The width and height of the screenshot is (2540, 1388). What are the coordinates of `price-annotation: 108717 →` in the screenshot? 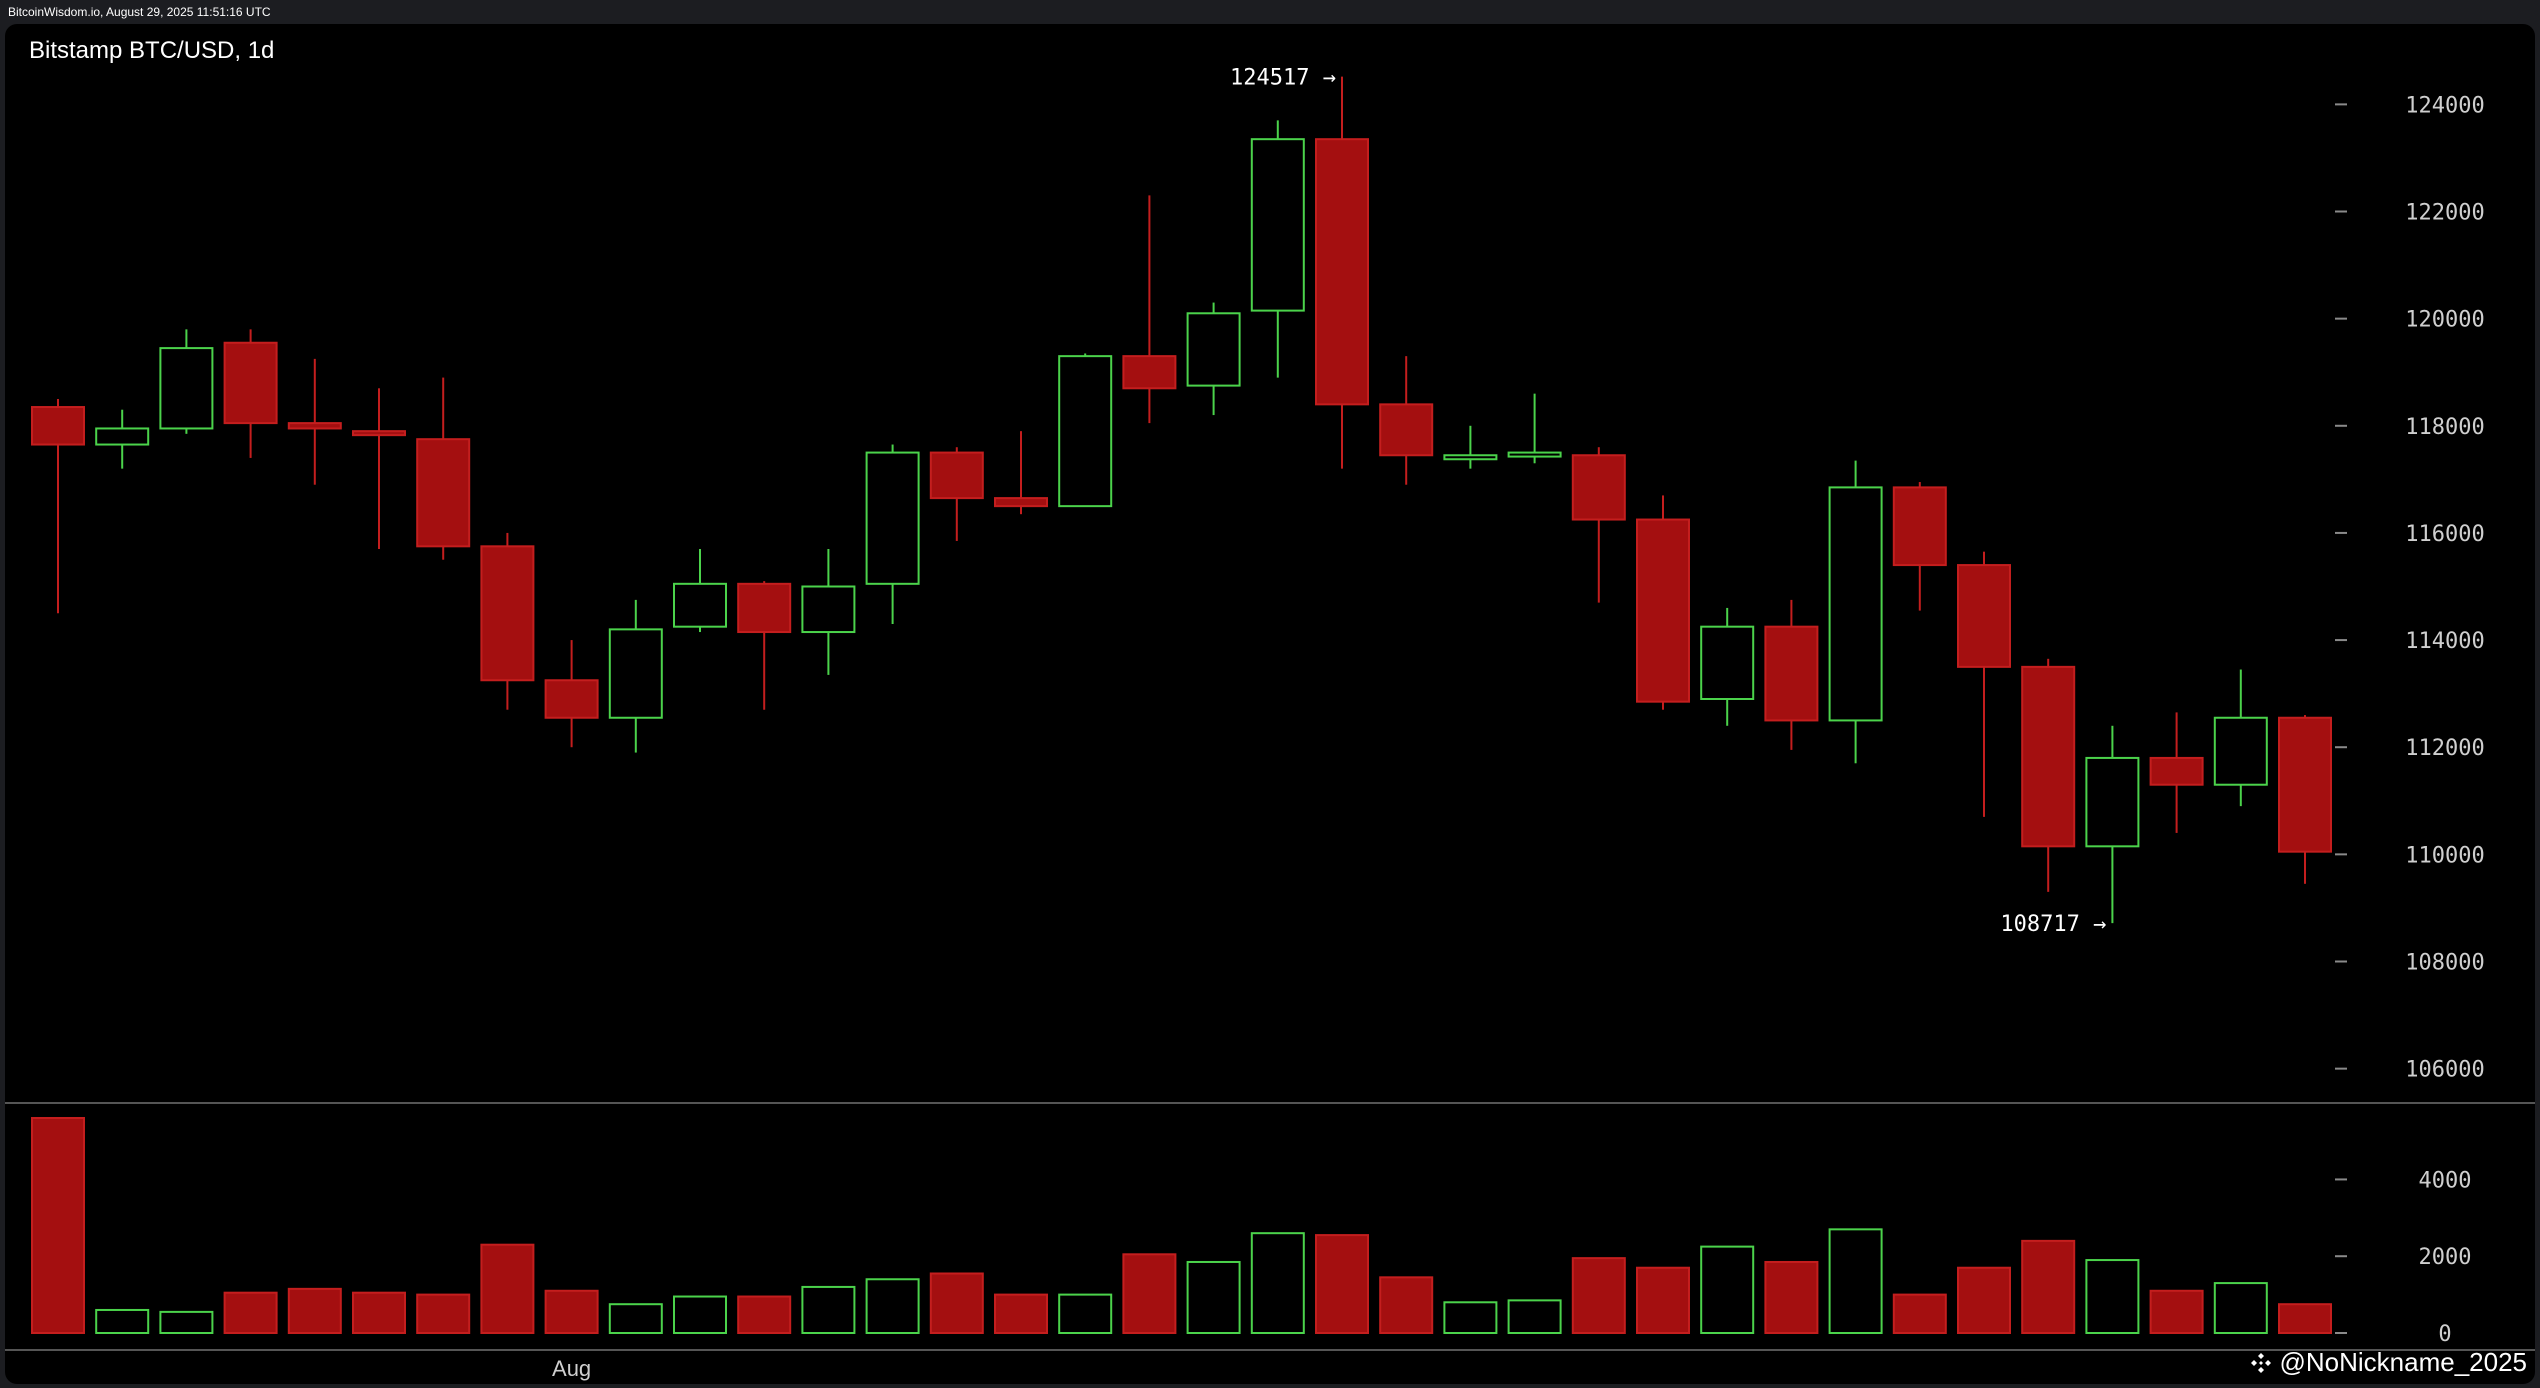 It's located at (2053, 924).